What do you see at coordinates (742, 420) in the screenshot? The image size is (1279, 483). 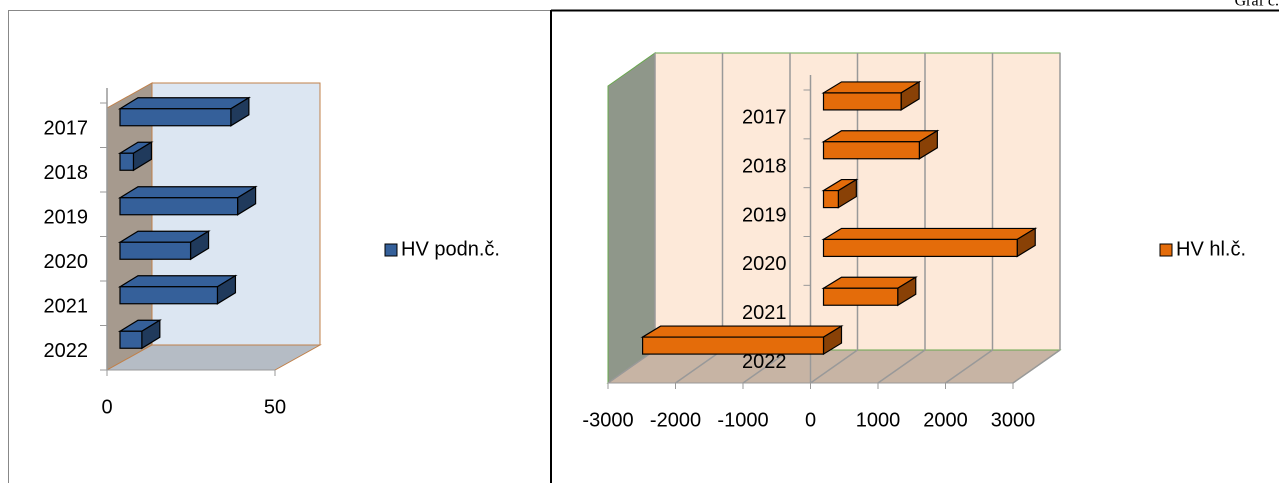 I see `x-tick-label: -1000` at bounding box center [742, 420].